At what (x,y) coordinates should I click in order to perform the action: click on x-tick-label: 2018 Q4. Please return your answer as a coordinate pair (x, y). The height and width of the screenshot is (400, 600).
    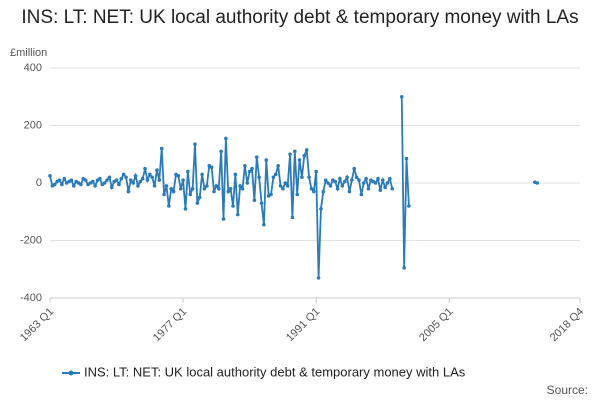
    Looking at the image, I should click on (567, 325).